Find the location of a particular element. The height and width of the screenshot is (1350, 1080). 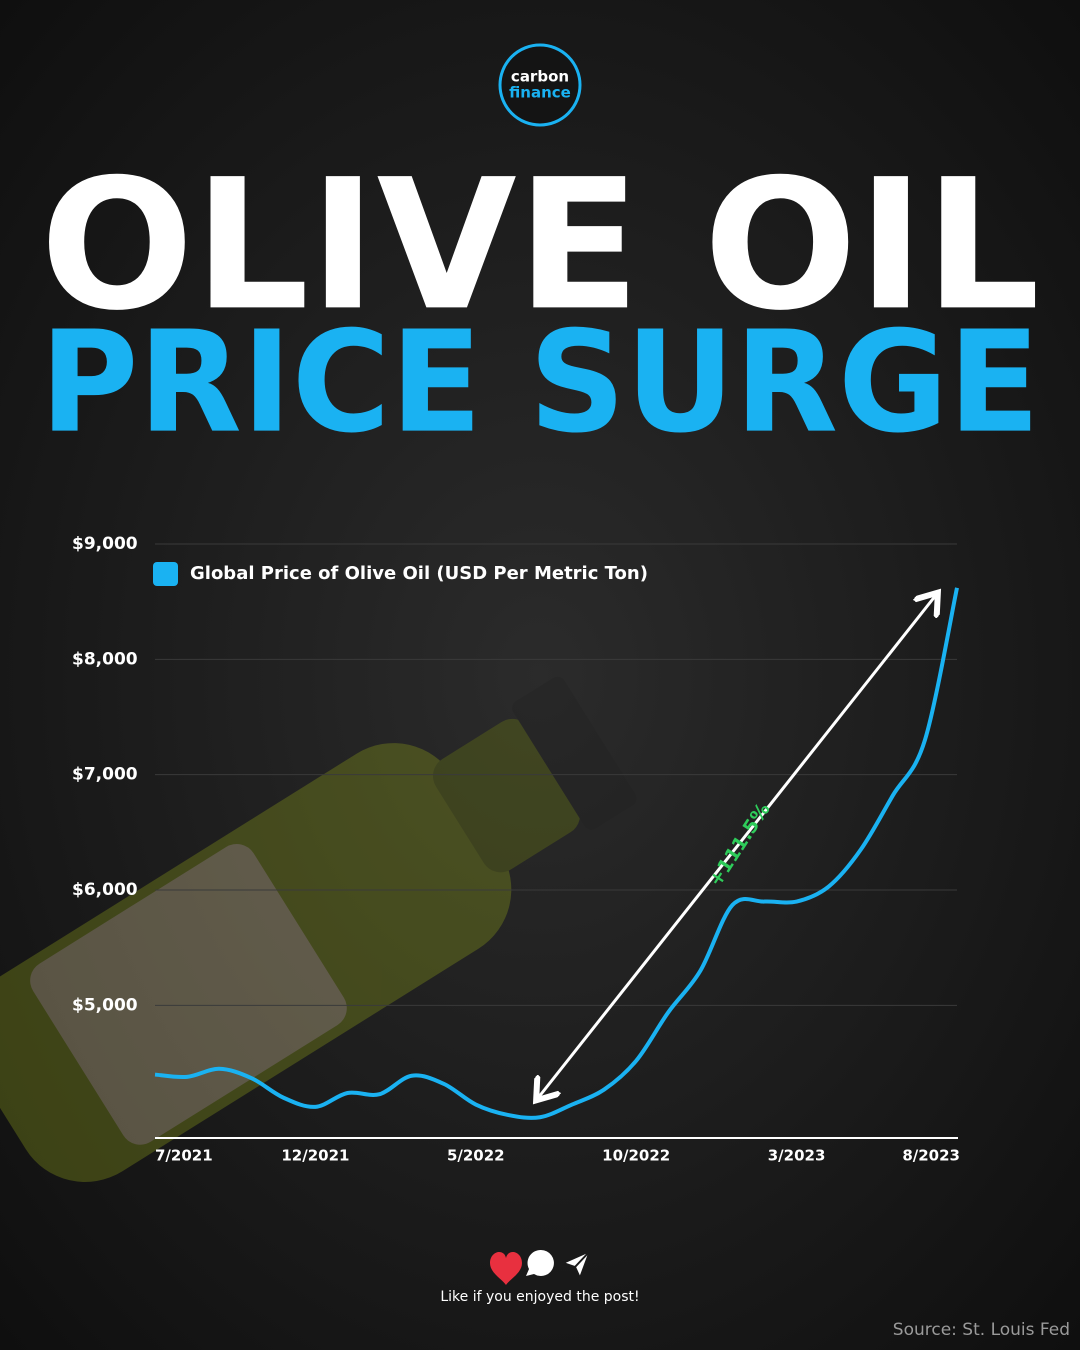

chart-title: OLIVE OIL is located at coordinates (540, 245).